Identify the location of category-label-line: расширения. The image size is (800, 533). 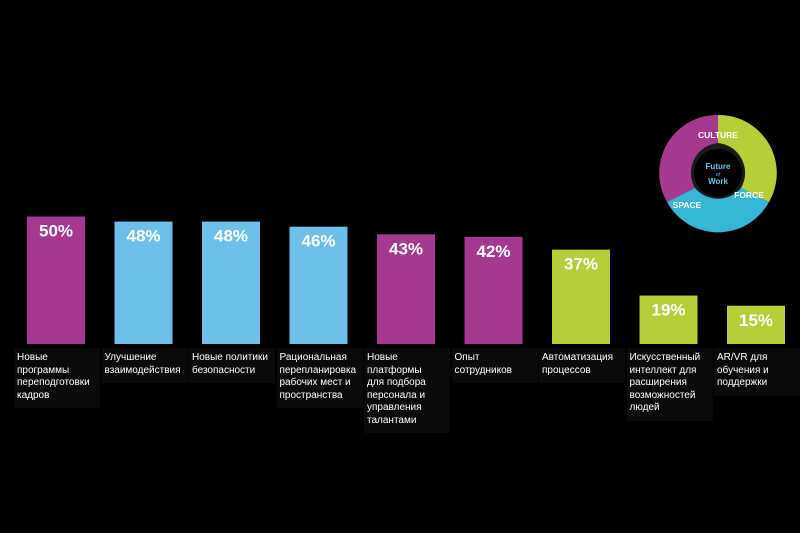
(658, 382).